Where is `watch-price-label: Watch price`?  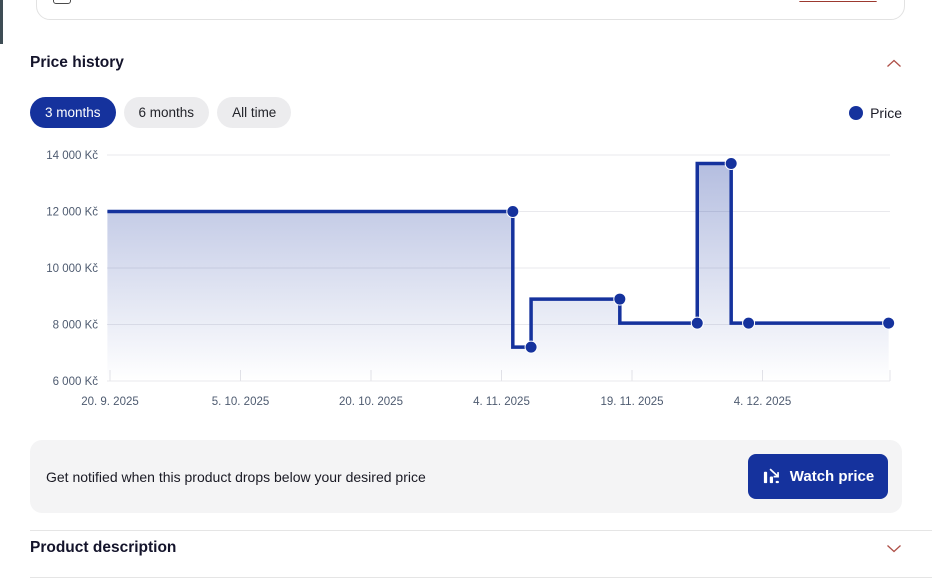 watch-price-label: Watch price is located at coordinates (832, 476).